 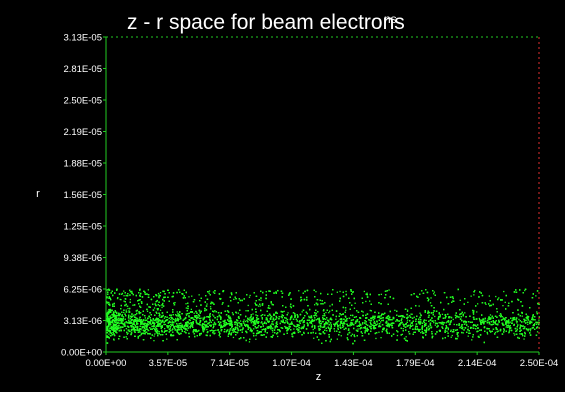 I want to click on scatter-points, so click(x=323, y=316).